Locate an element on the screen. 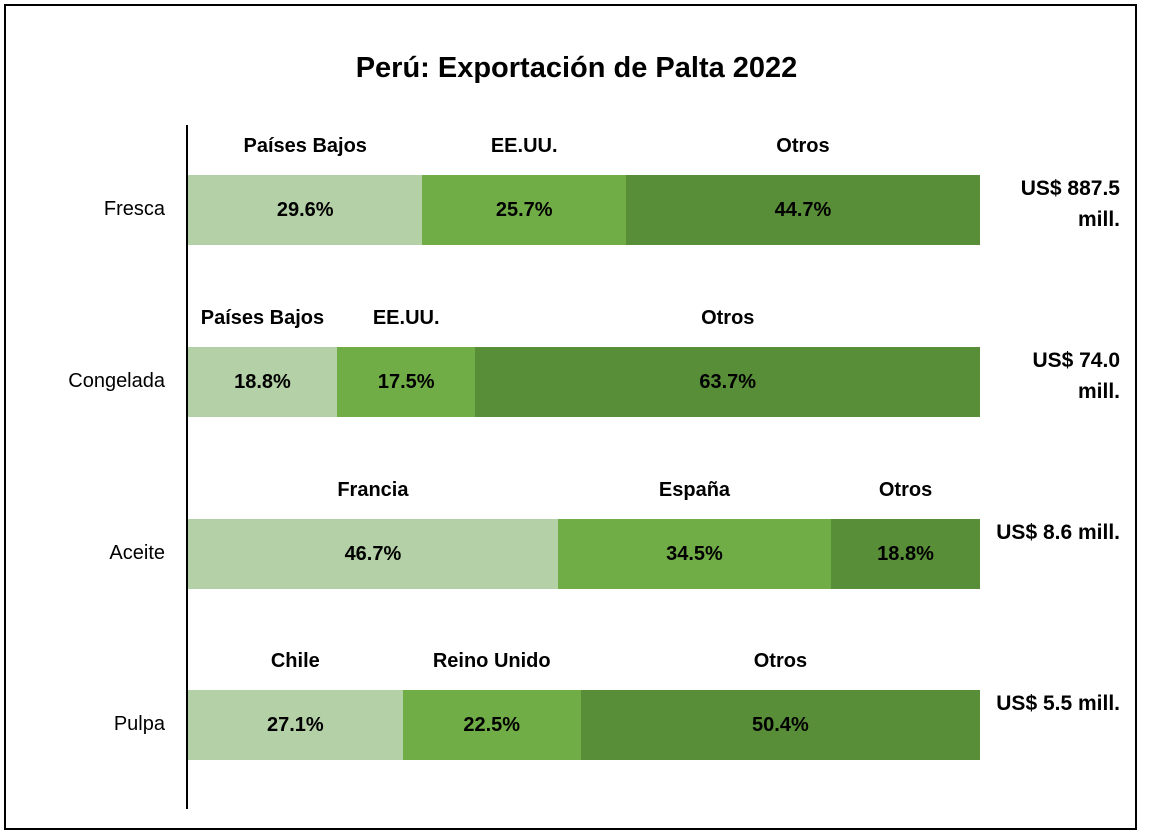  category-label: Congelada is located at coordinates (116, 381).